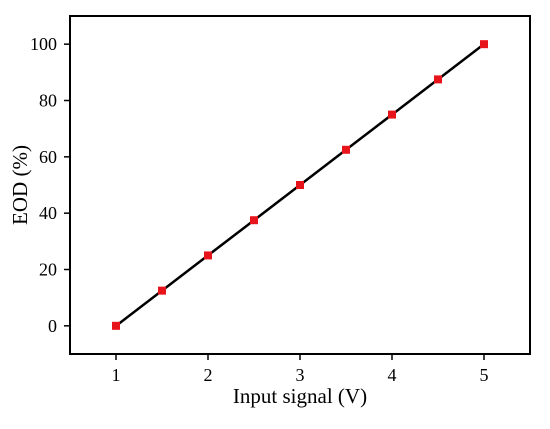 The height and width of the screenshot is (429, 550). Describe the element at coordinates (43, 44) in the screenshot. I see `y-tick-label: 100` at that location.